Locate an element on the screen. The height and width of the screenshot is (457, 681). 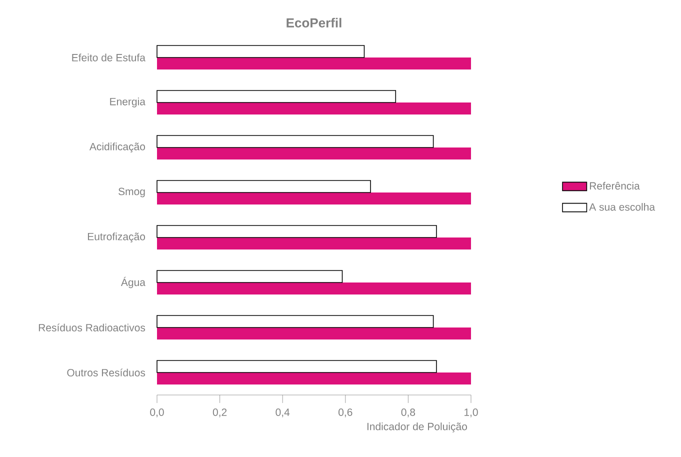
x-tick-label: 0,0 is located at coordinates (157, 413).